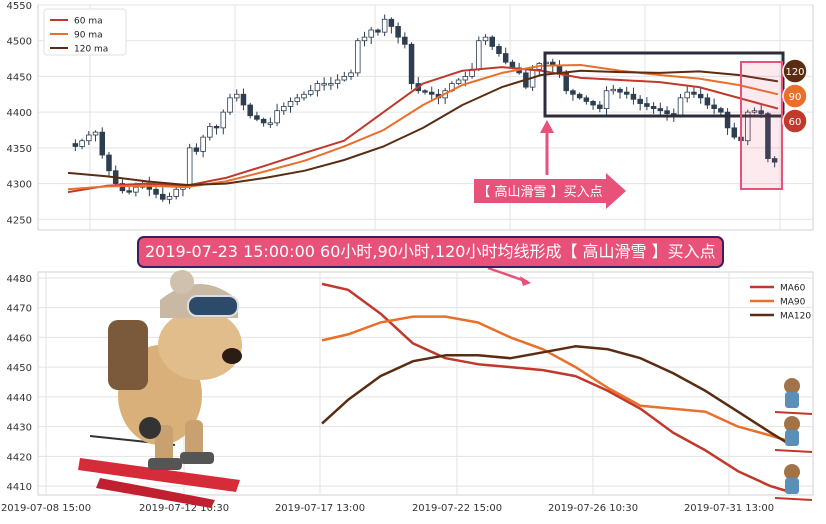  Describe the element at coordinates (182, 282) in the screenshot. I see `beanie-pompom` at that location.